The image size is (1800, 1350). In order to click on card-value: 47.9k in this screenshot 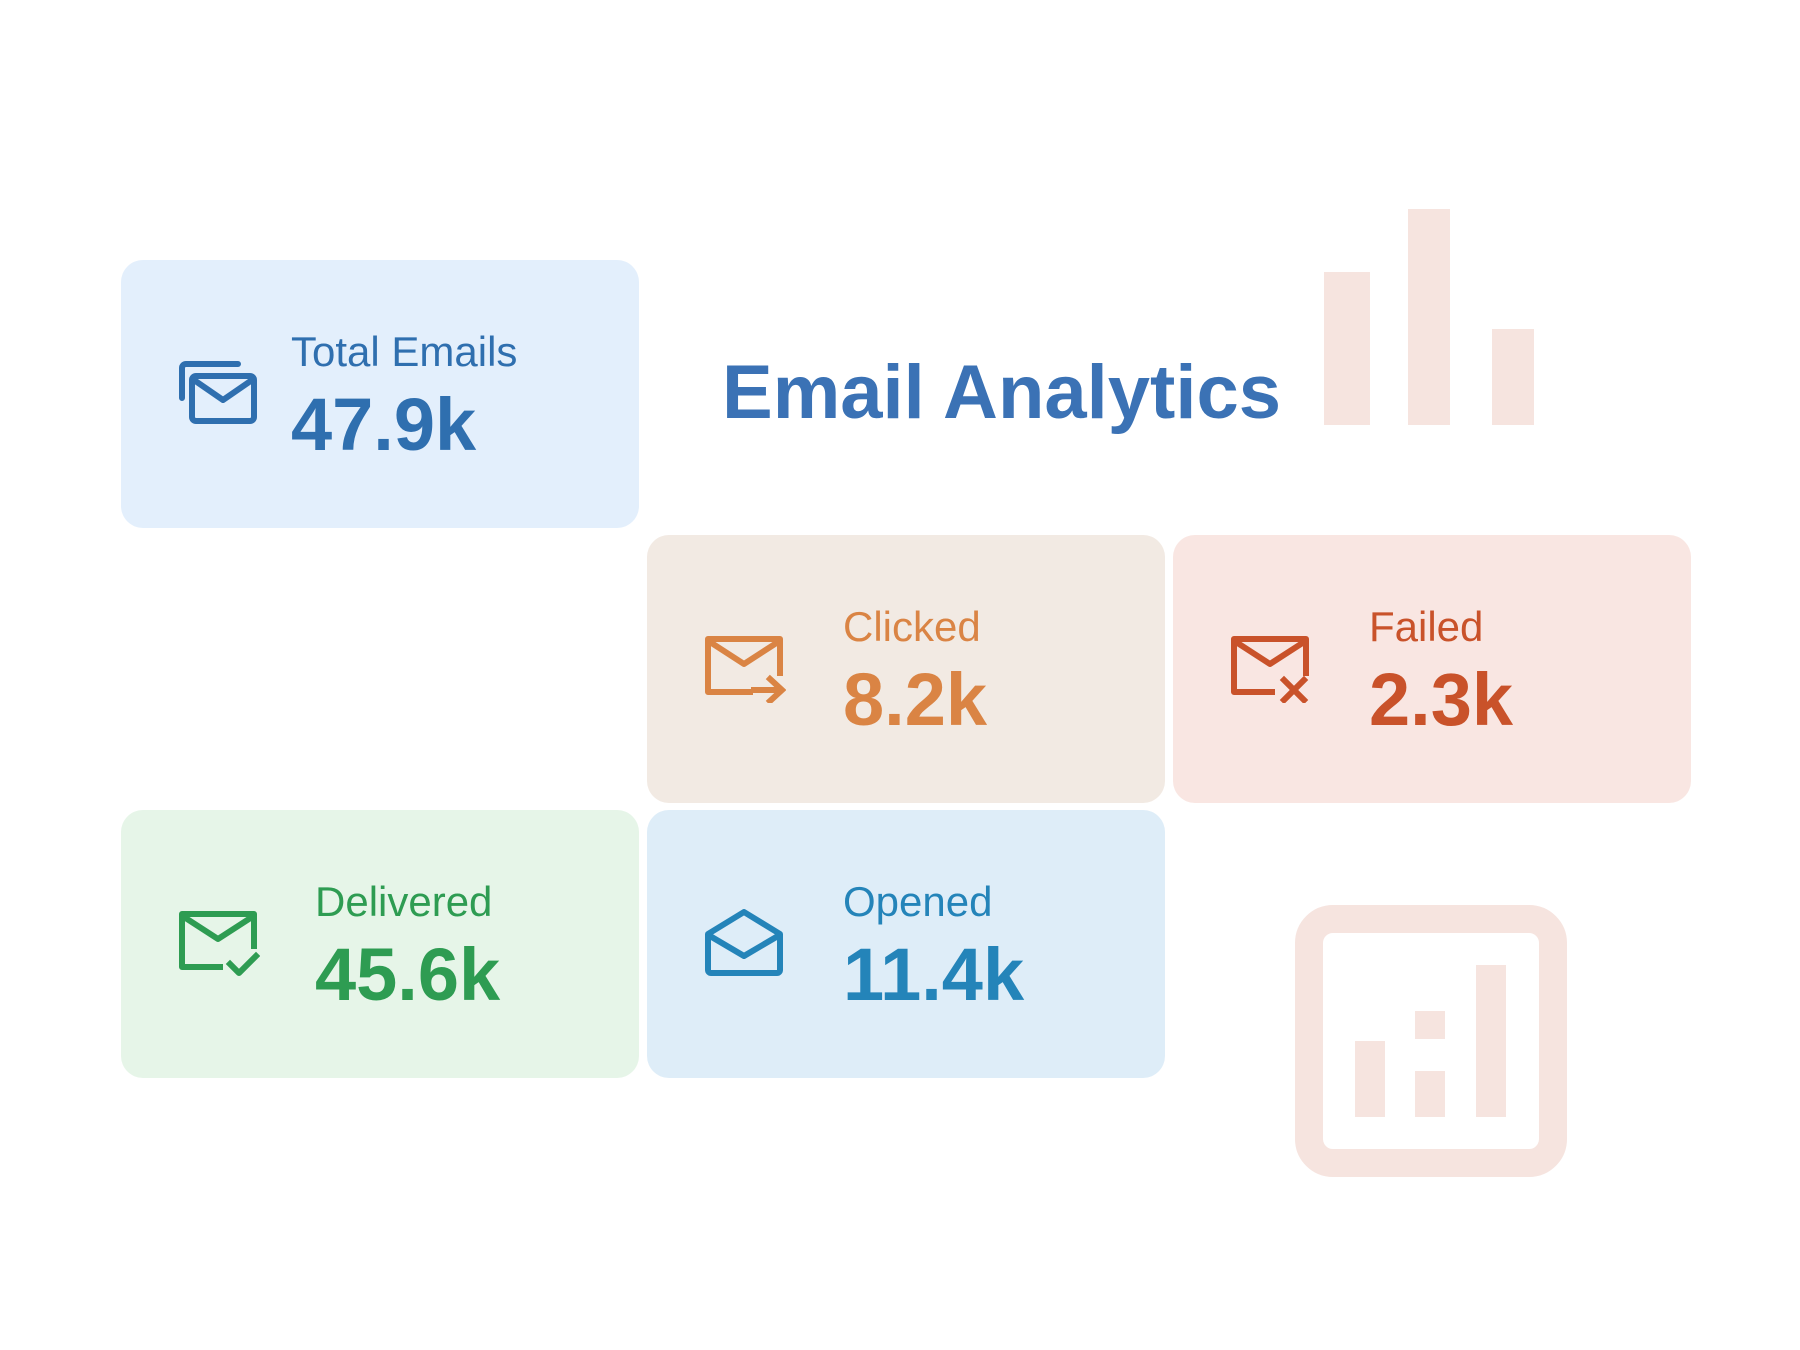, I will do `click(384, 424)`.